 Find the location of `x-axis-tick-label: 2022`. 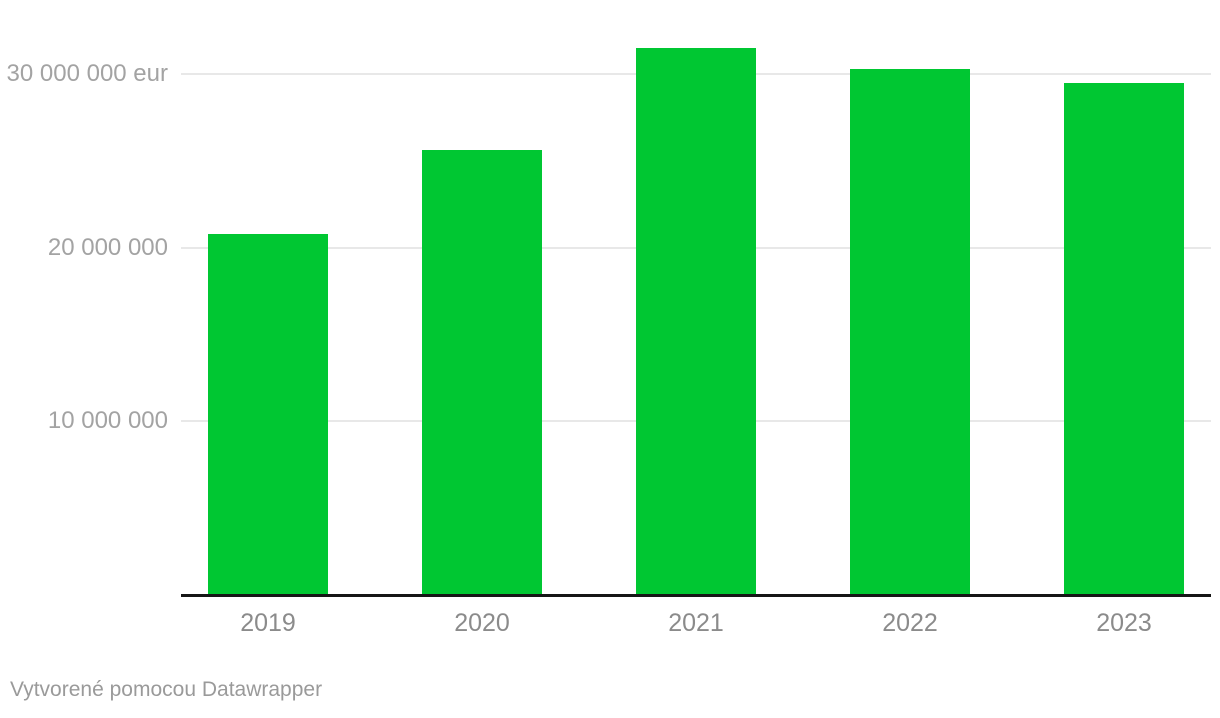

x-axis-tick-label: 2022 is located at coordinates (910, 623).